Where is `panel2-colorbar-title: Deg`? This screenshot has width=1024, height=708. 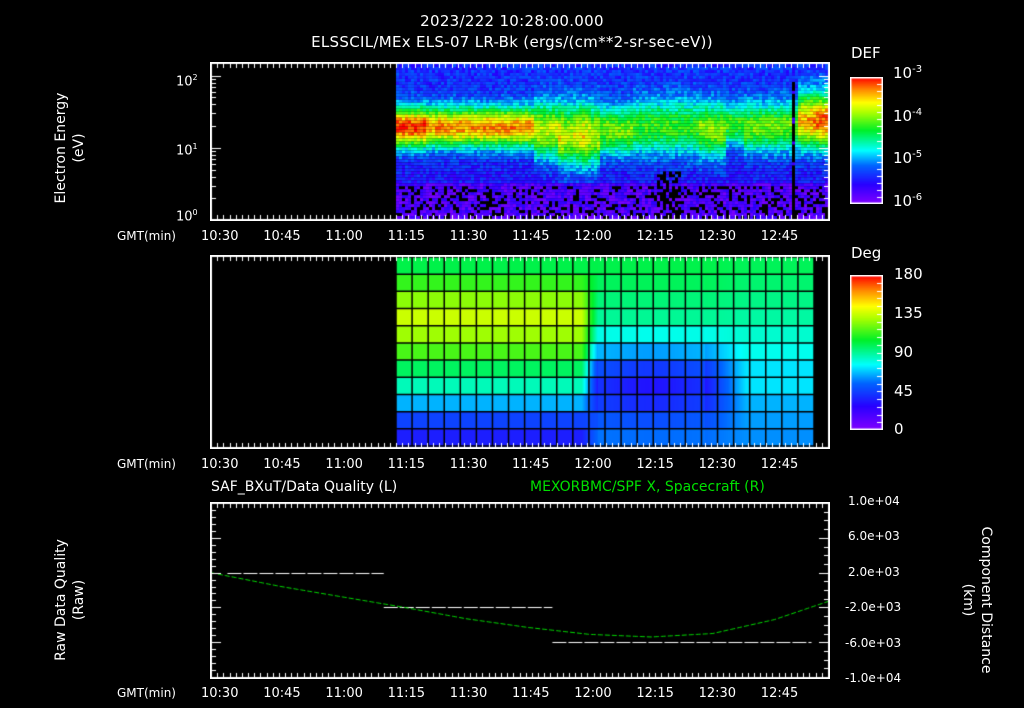
panel2-colorbar-title: Deg is located at coordinates (866, 253).